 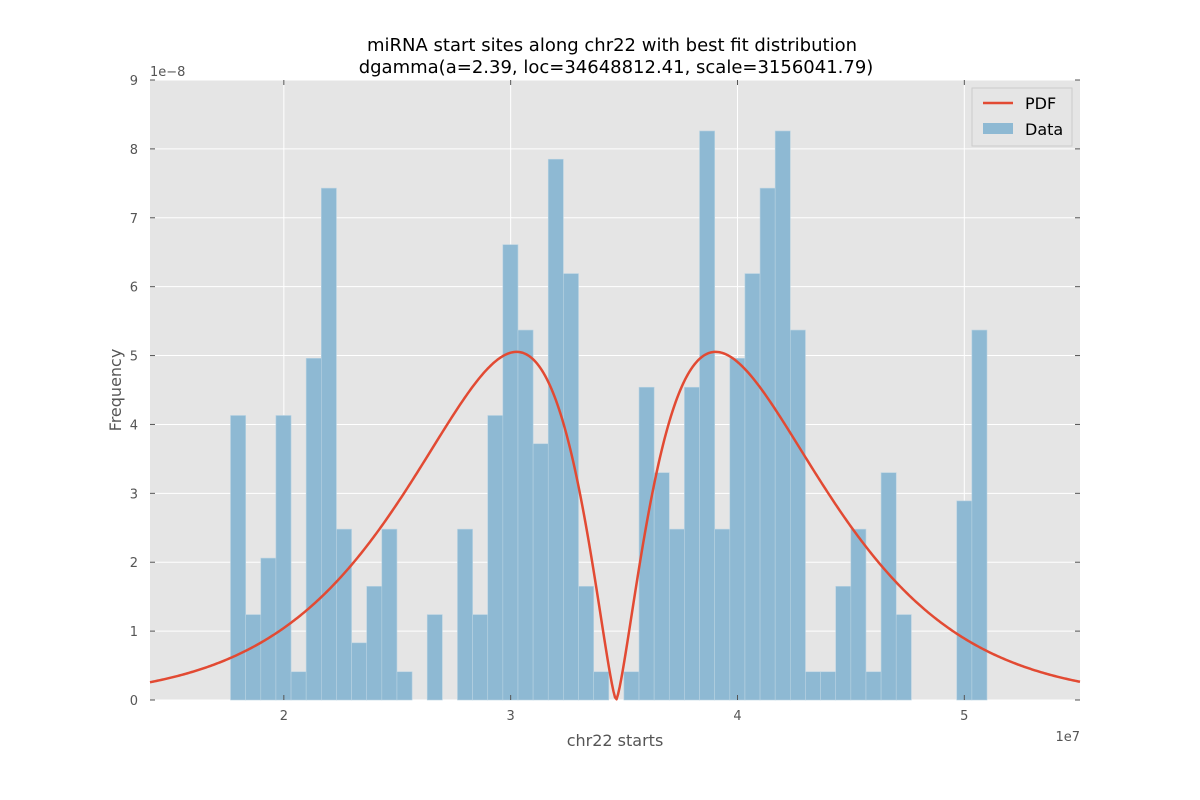 I want to click on x-axis-label: chr22 starts, so click(x=615, y=740).